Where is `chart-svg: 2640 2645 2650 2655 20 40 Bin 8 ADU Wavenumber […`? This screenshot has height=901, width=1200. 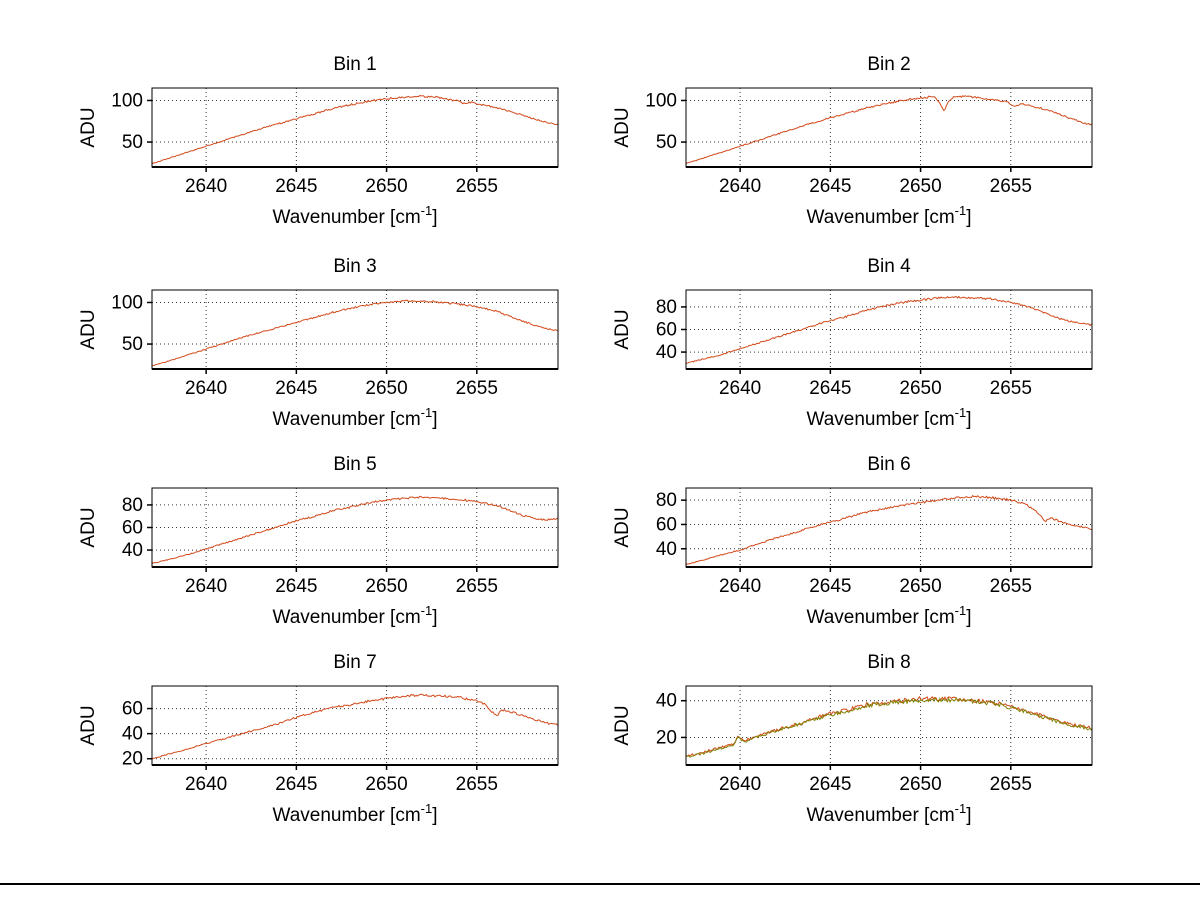 chart-svg: 2640 2645 2650 2655 20 40 Bin 8 ADU Wavenumber [… is located at coordinates (852, 739).